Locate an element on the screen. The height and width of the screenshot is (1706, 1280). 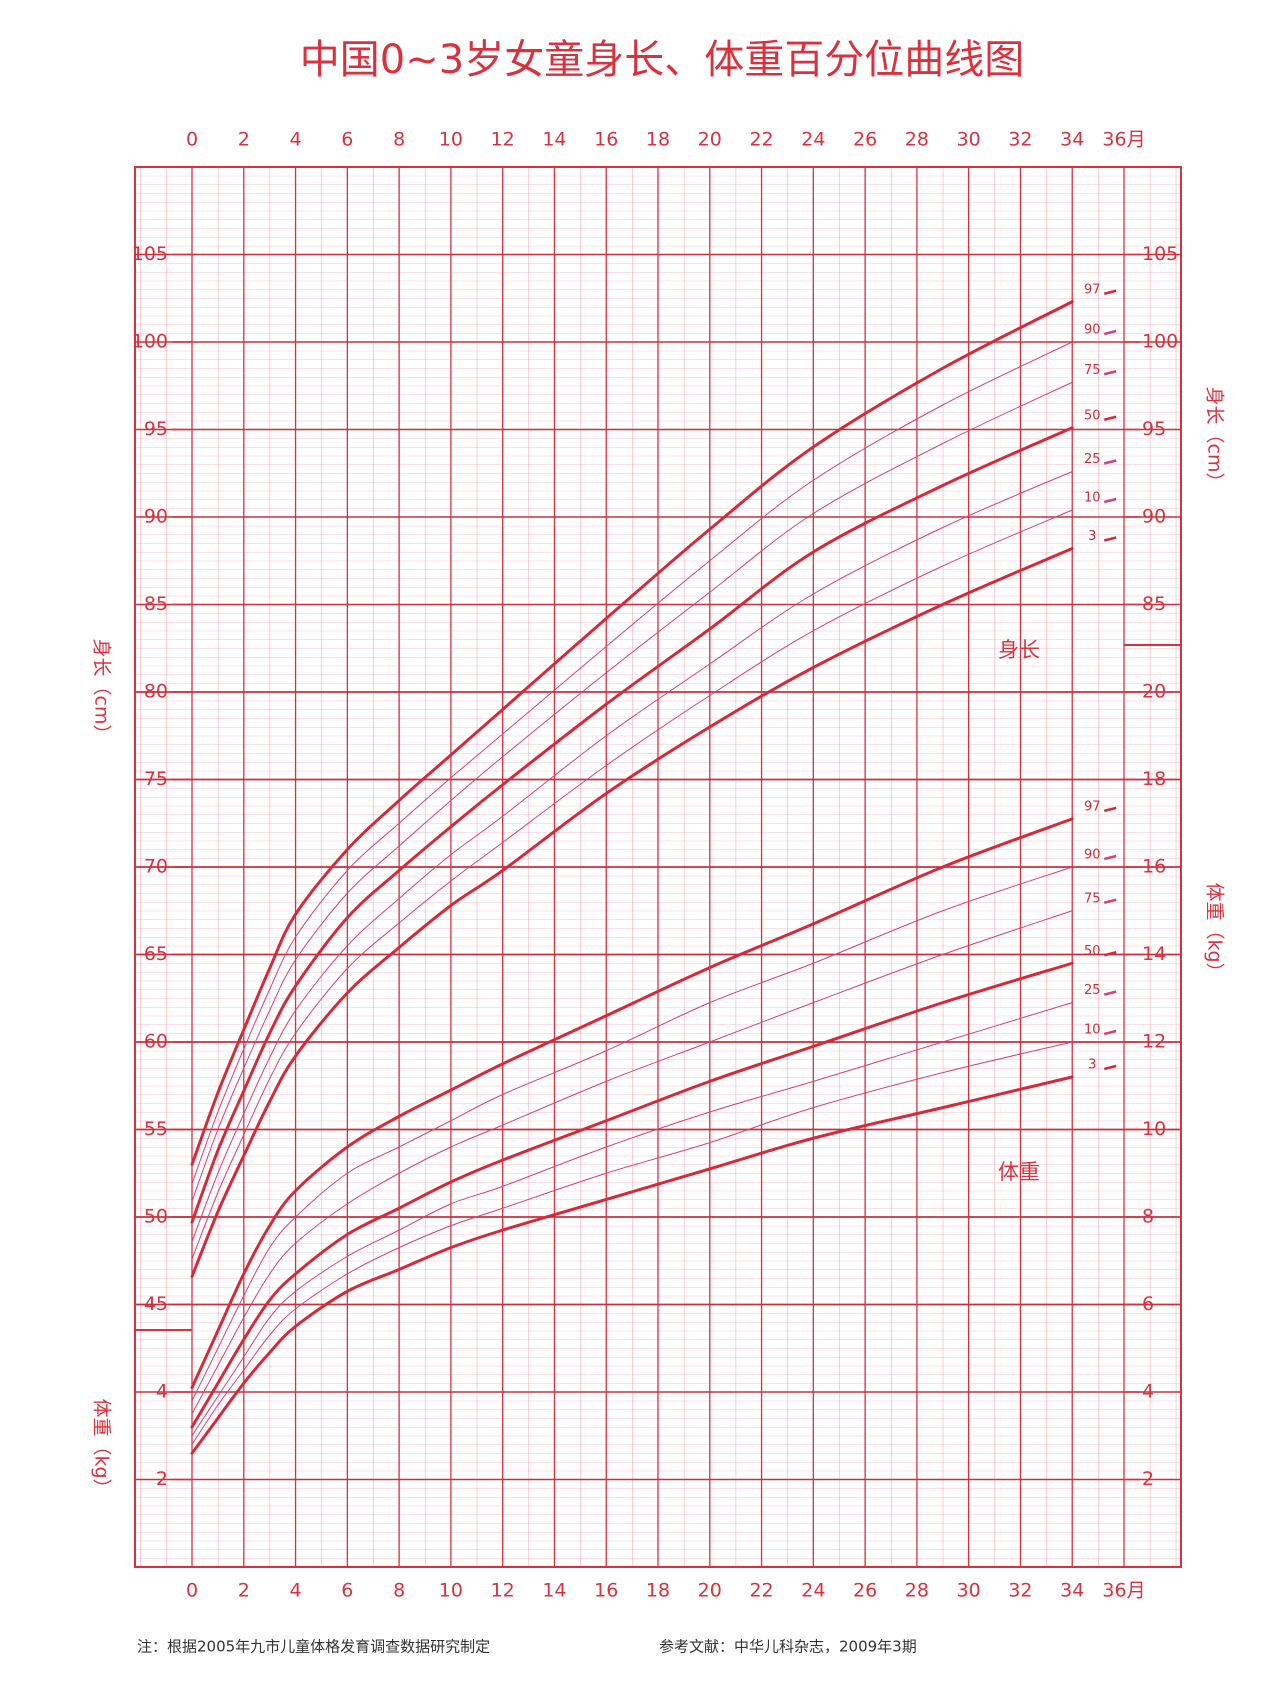
x-tick-label: 14 is located at coordinates (554, 1591).